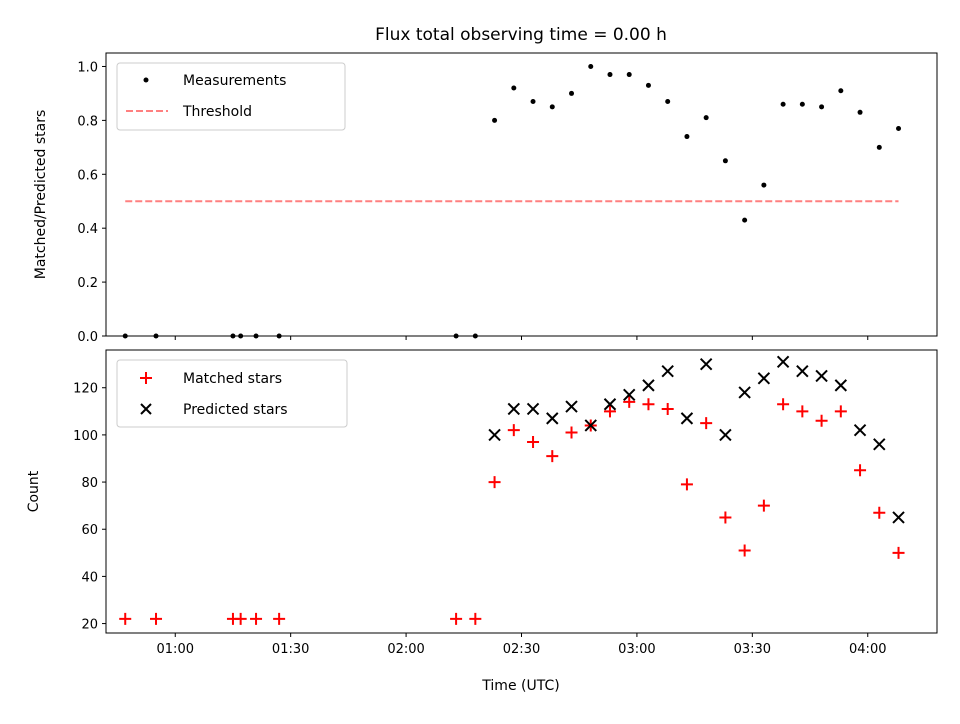  I want to click on panel-counts-legend: Matched stars Predicted stars, so click(232, 393).